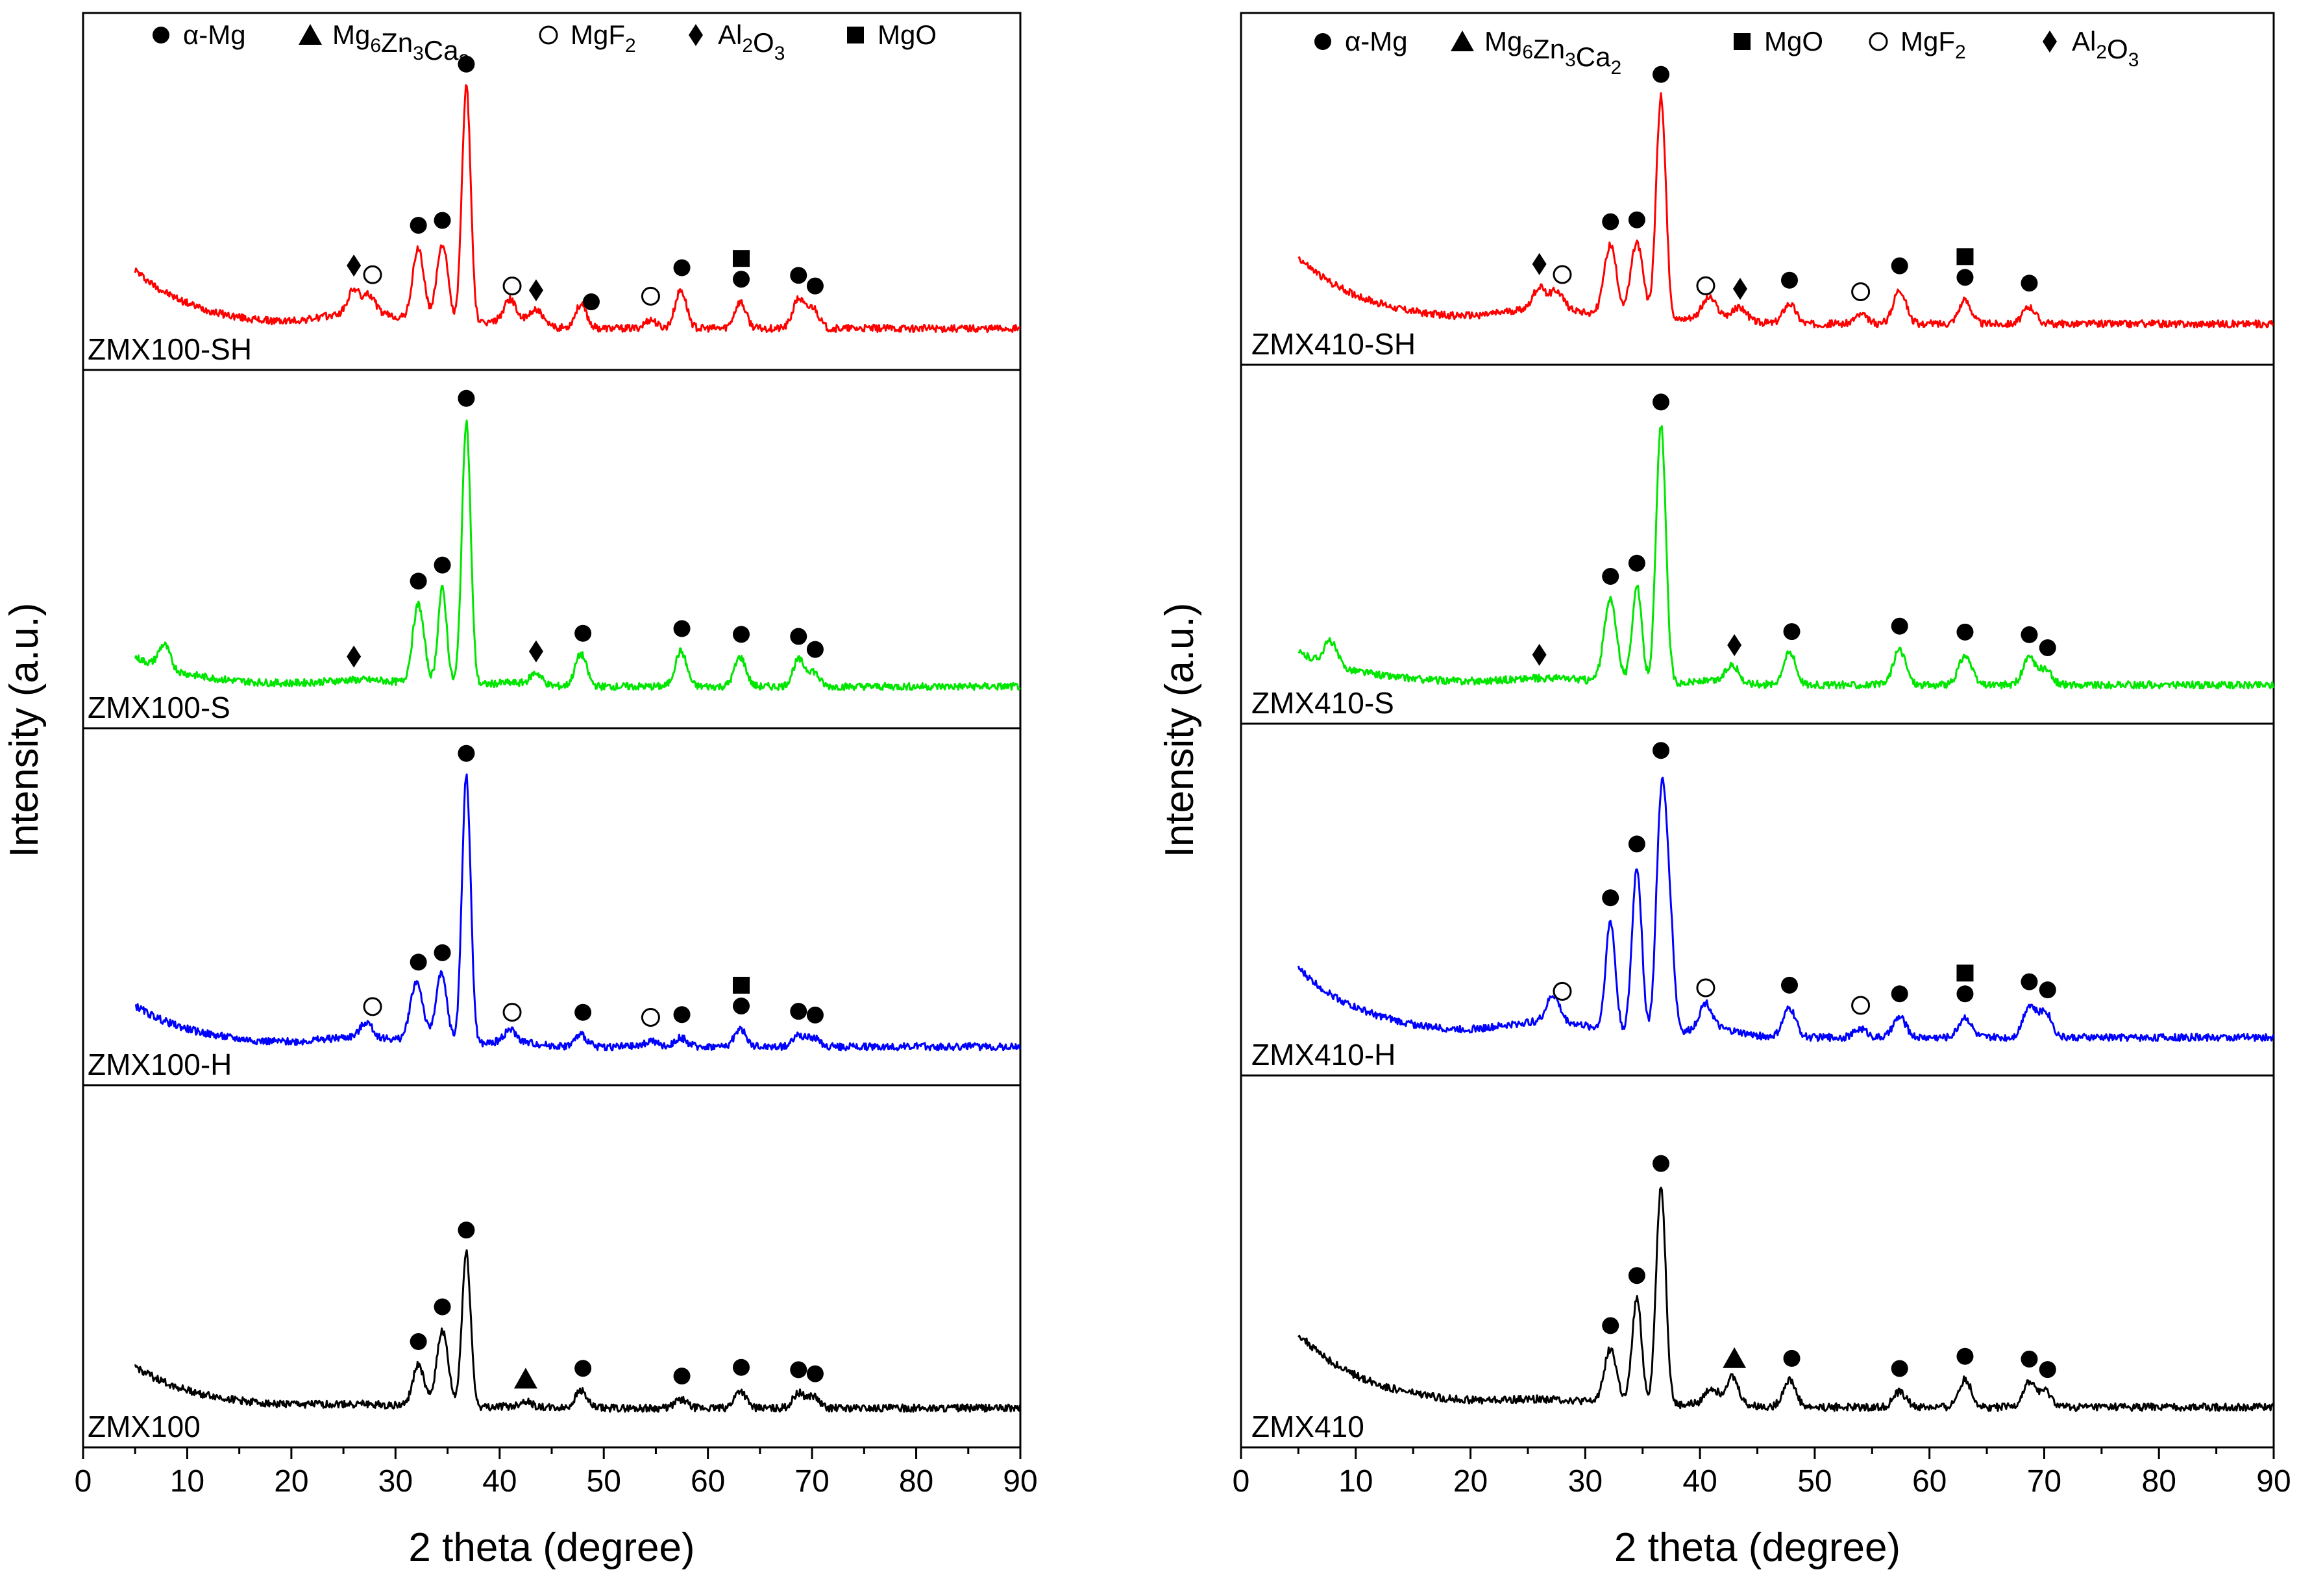 This screenshot has width=2299, height=1596. What do you see at coordinates (144, 1426) in the screenshot?
I see `sample-label: ZMX100` at bounding box center [144, 1426].